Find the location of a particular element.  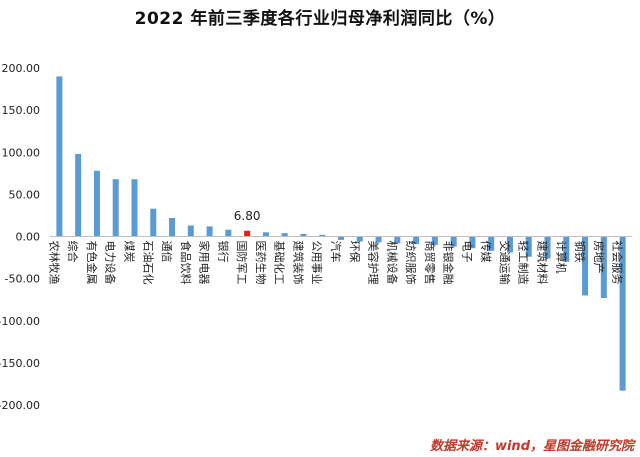

y-tick-label: -100.00 is located at coordinates (20, 321).